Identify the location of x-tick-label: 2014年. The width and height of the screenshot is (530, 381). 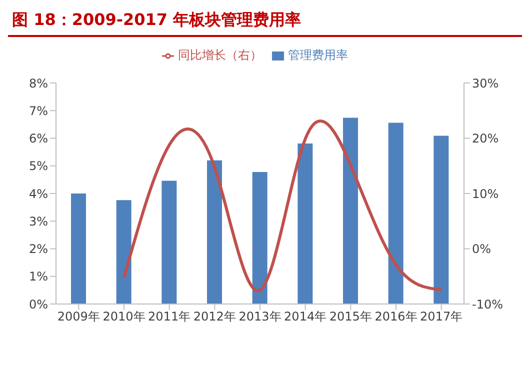
(305, 317).